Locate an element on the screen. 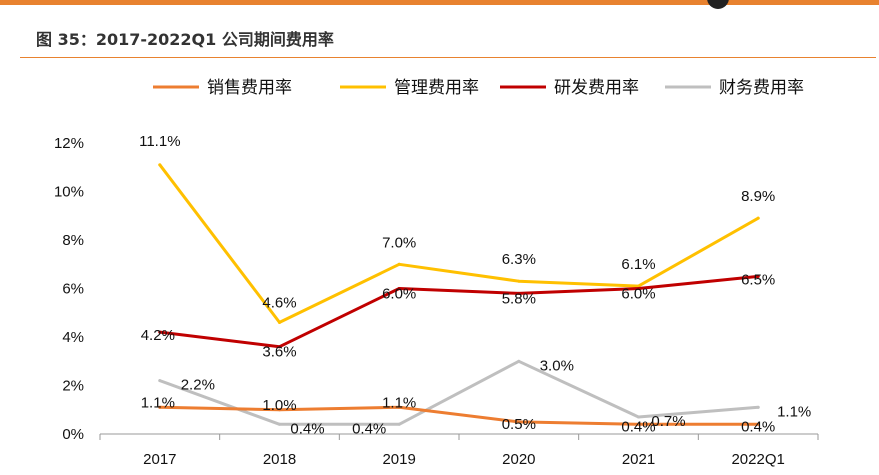 This screenshot has height=475, width=879. data-label: 7.0% is located at coordinates (399, 242).